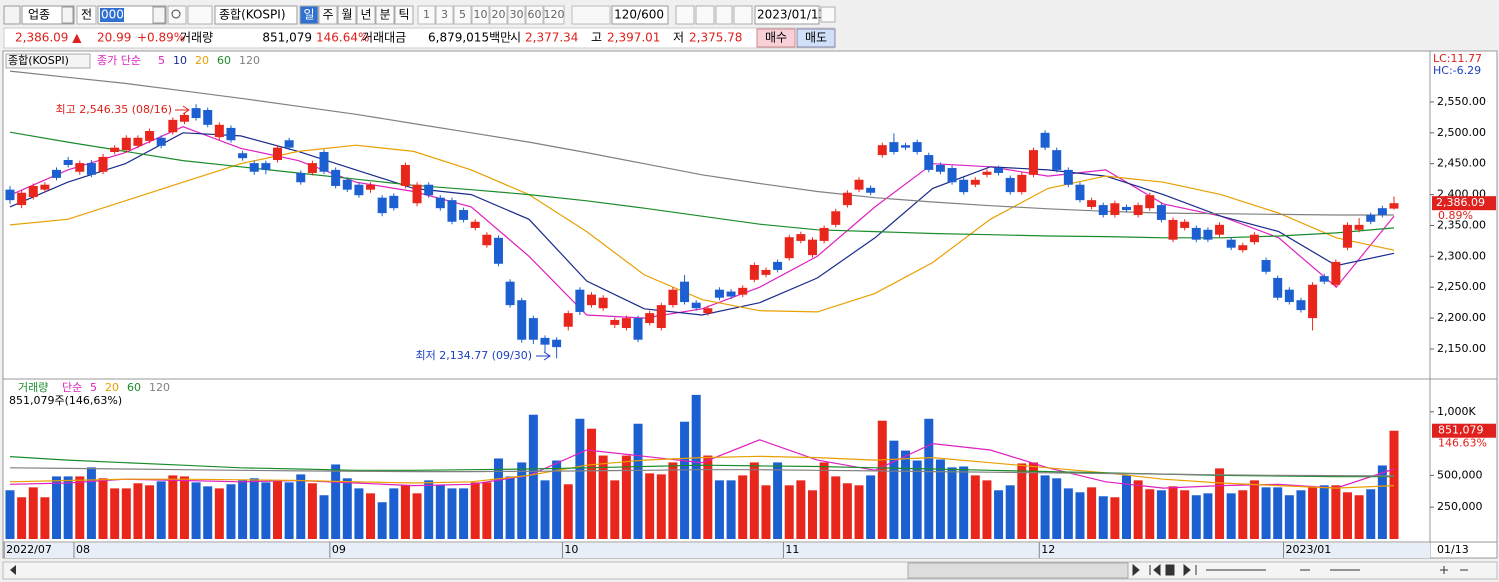 This screenshot has width=1499, height=582. I want to click on zoom-controls, so click(1337, 570).